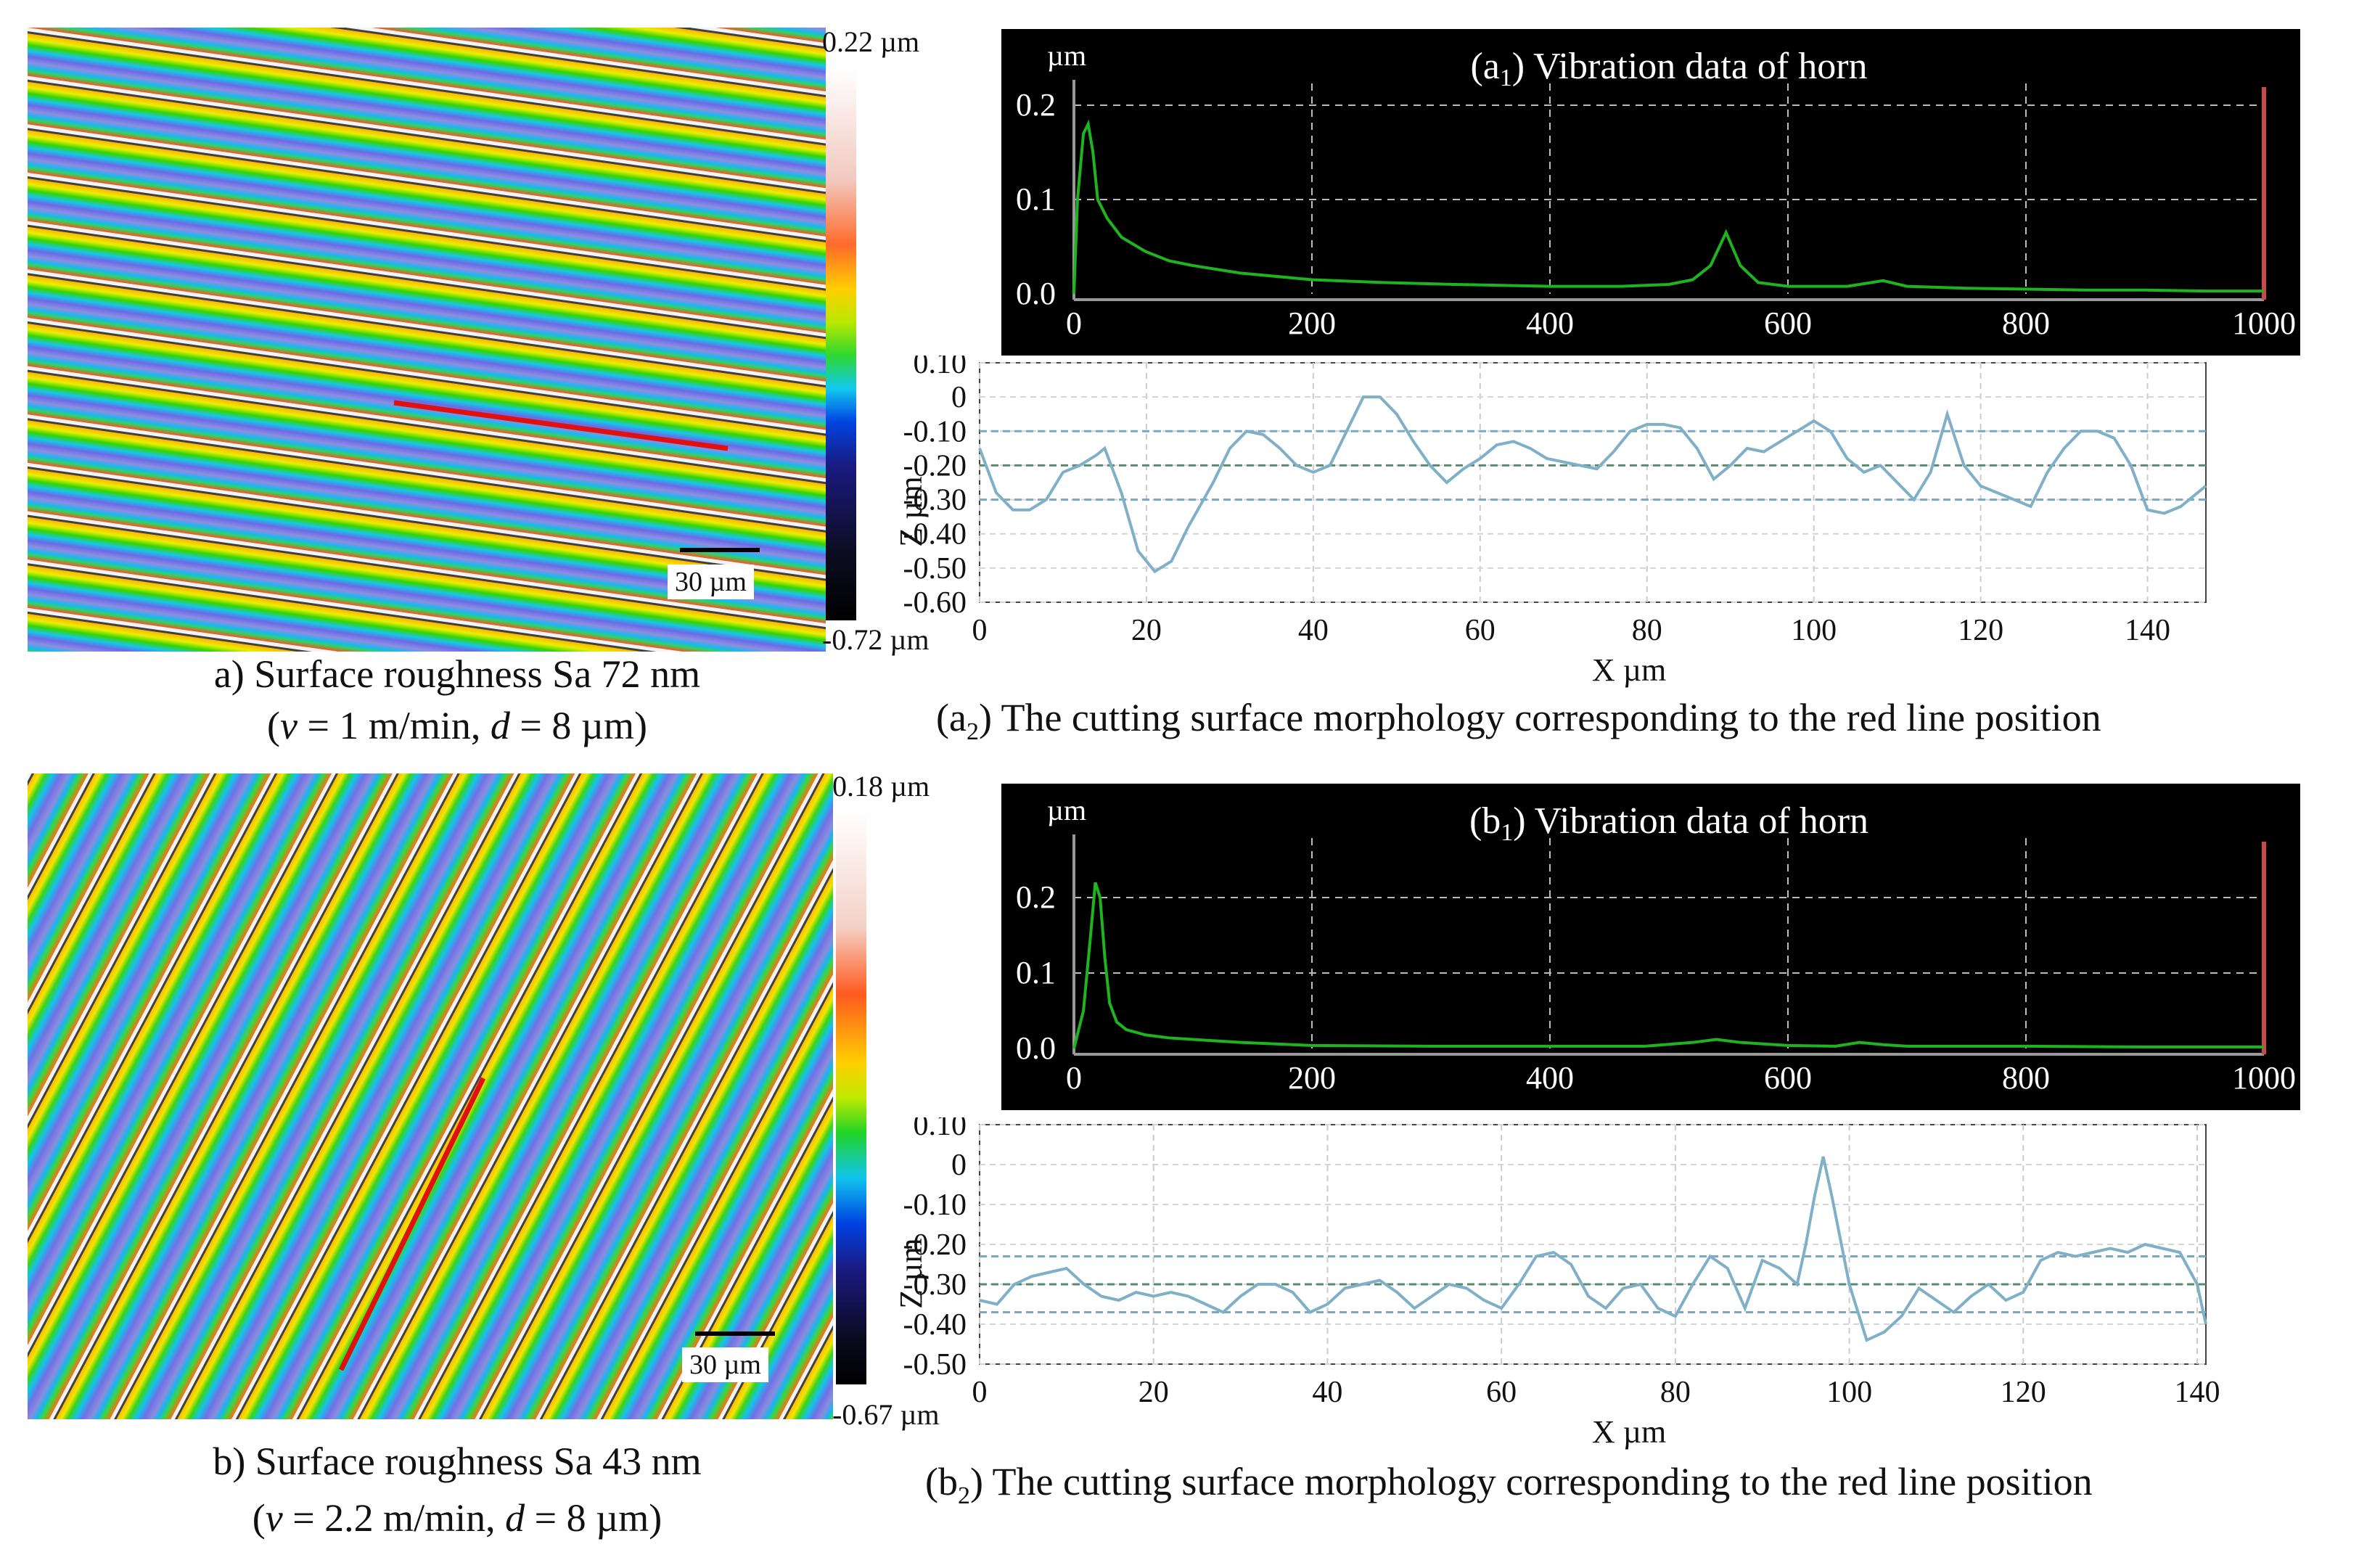 This screenshot has height=1568, width=2359. What do you see at coordinates (935, 603) in the screenshot?
I see `y-tick-label: -0.60` at bounding box center [935, 603].